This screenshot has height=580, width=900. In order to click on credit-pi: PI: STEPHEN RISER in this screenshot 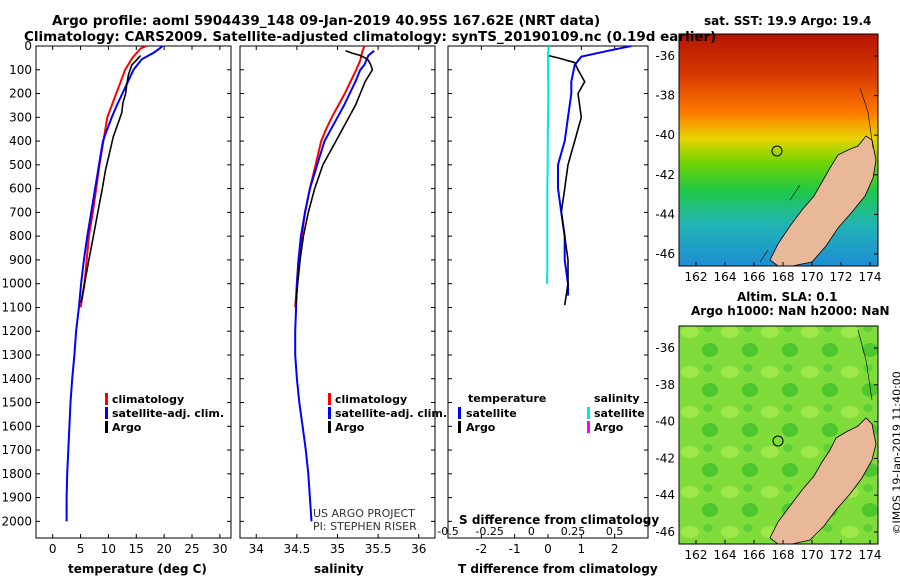, I will do `click(365, 526)`.